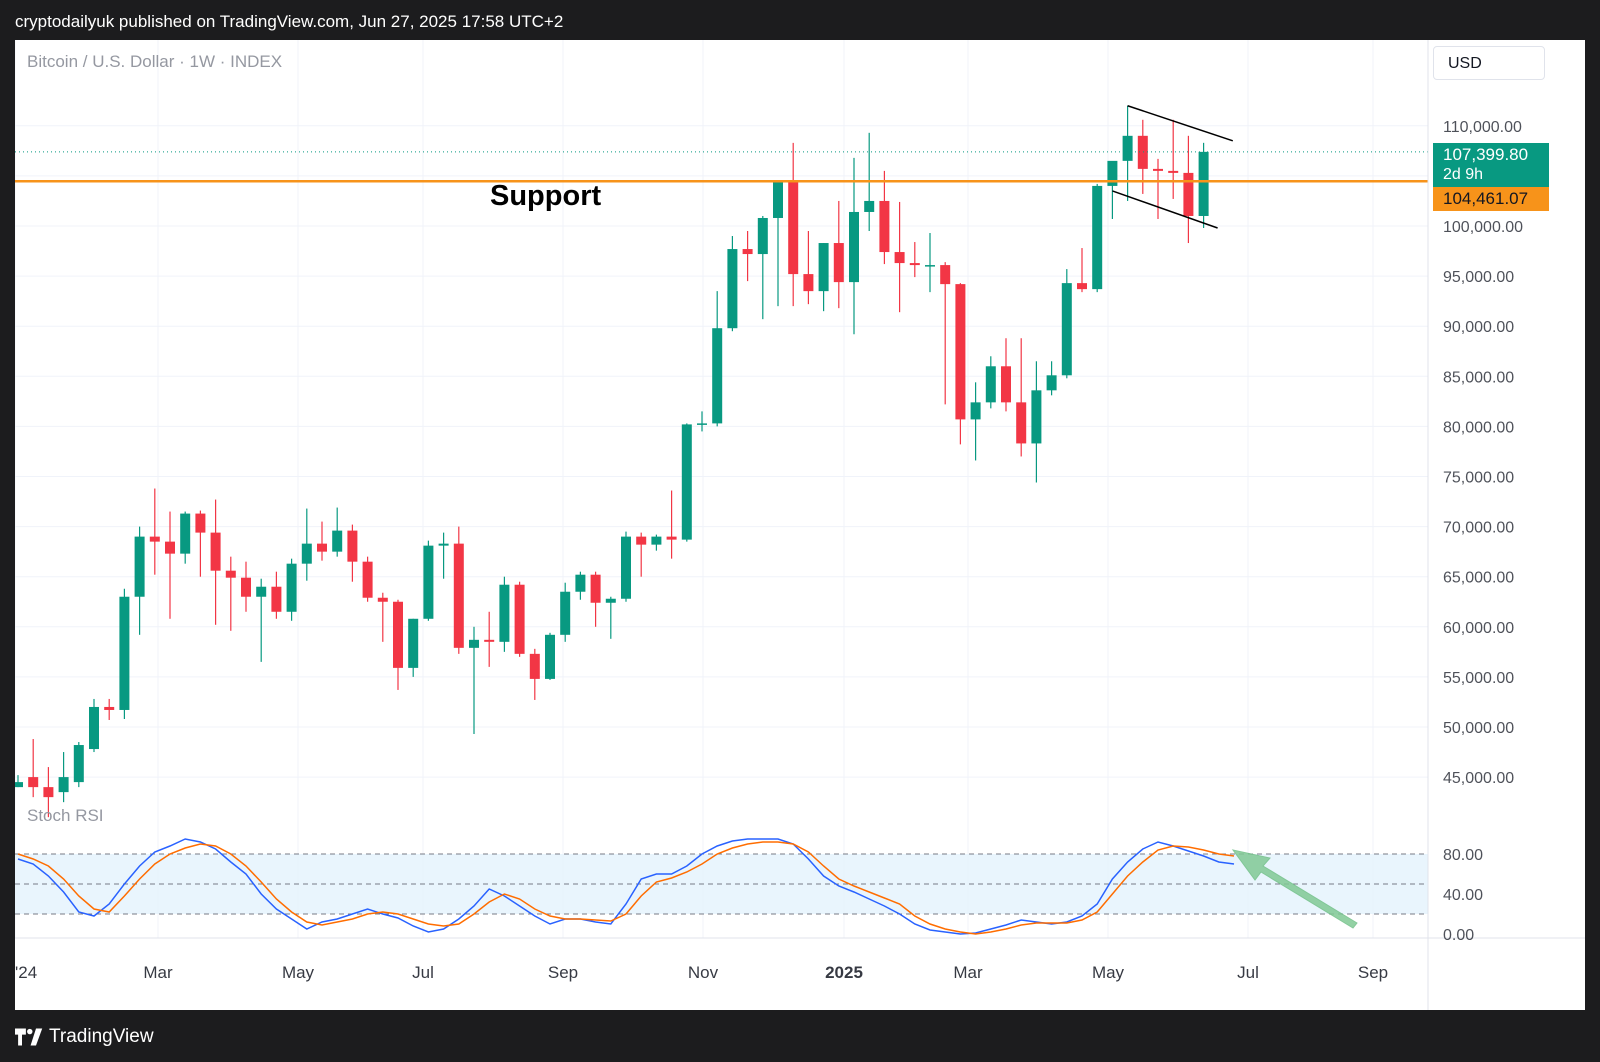  I want to click on time-axis-label: '24, so click(26, 972).